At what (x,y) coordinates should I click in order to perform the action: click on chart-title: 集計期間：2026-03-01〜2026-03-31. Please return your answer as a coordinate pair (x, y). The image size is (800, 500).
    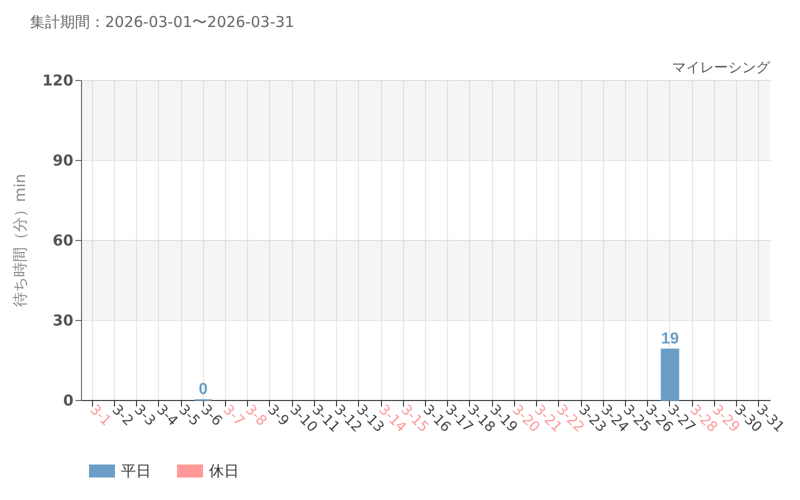
    Looking at the image, I should click on (162, 22).